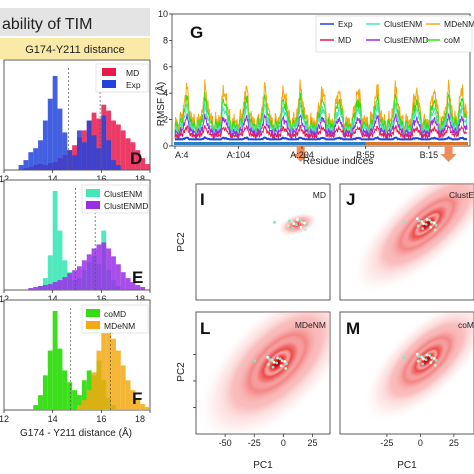  Describe the element at coordinates (126, 206) in the screenshot. I see `legend-e-clustenmd: ClustENMD` at that location.